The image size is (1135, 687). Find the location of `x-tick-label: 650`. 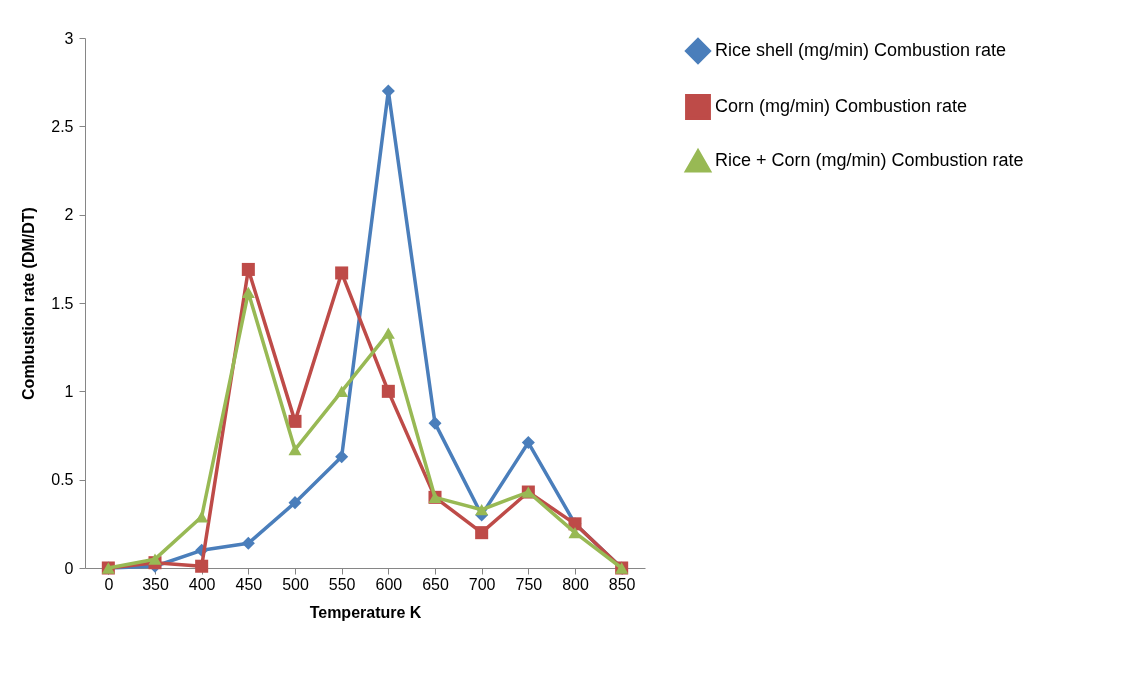

x-tick-label: 650 is located at coordinates (435, 584).